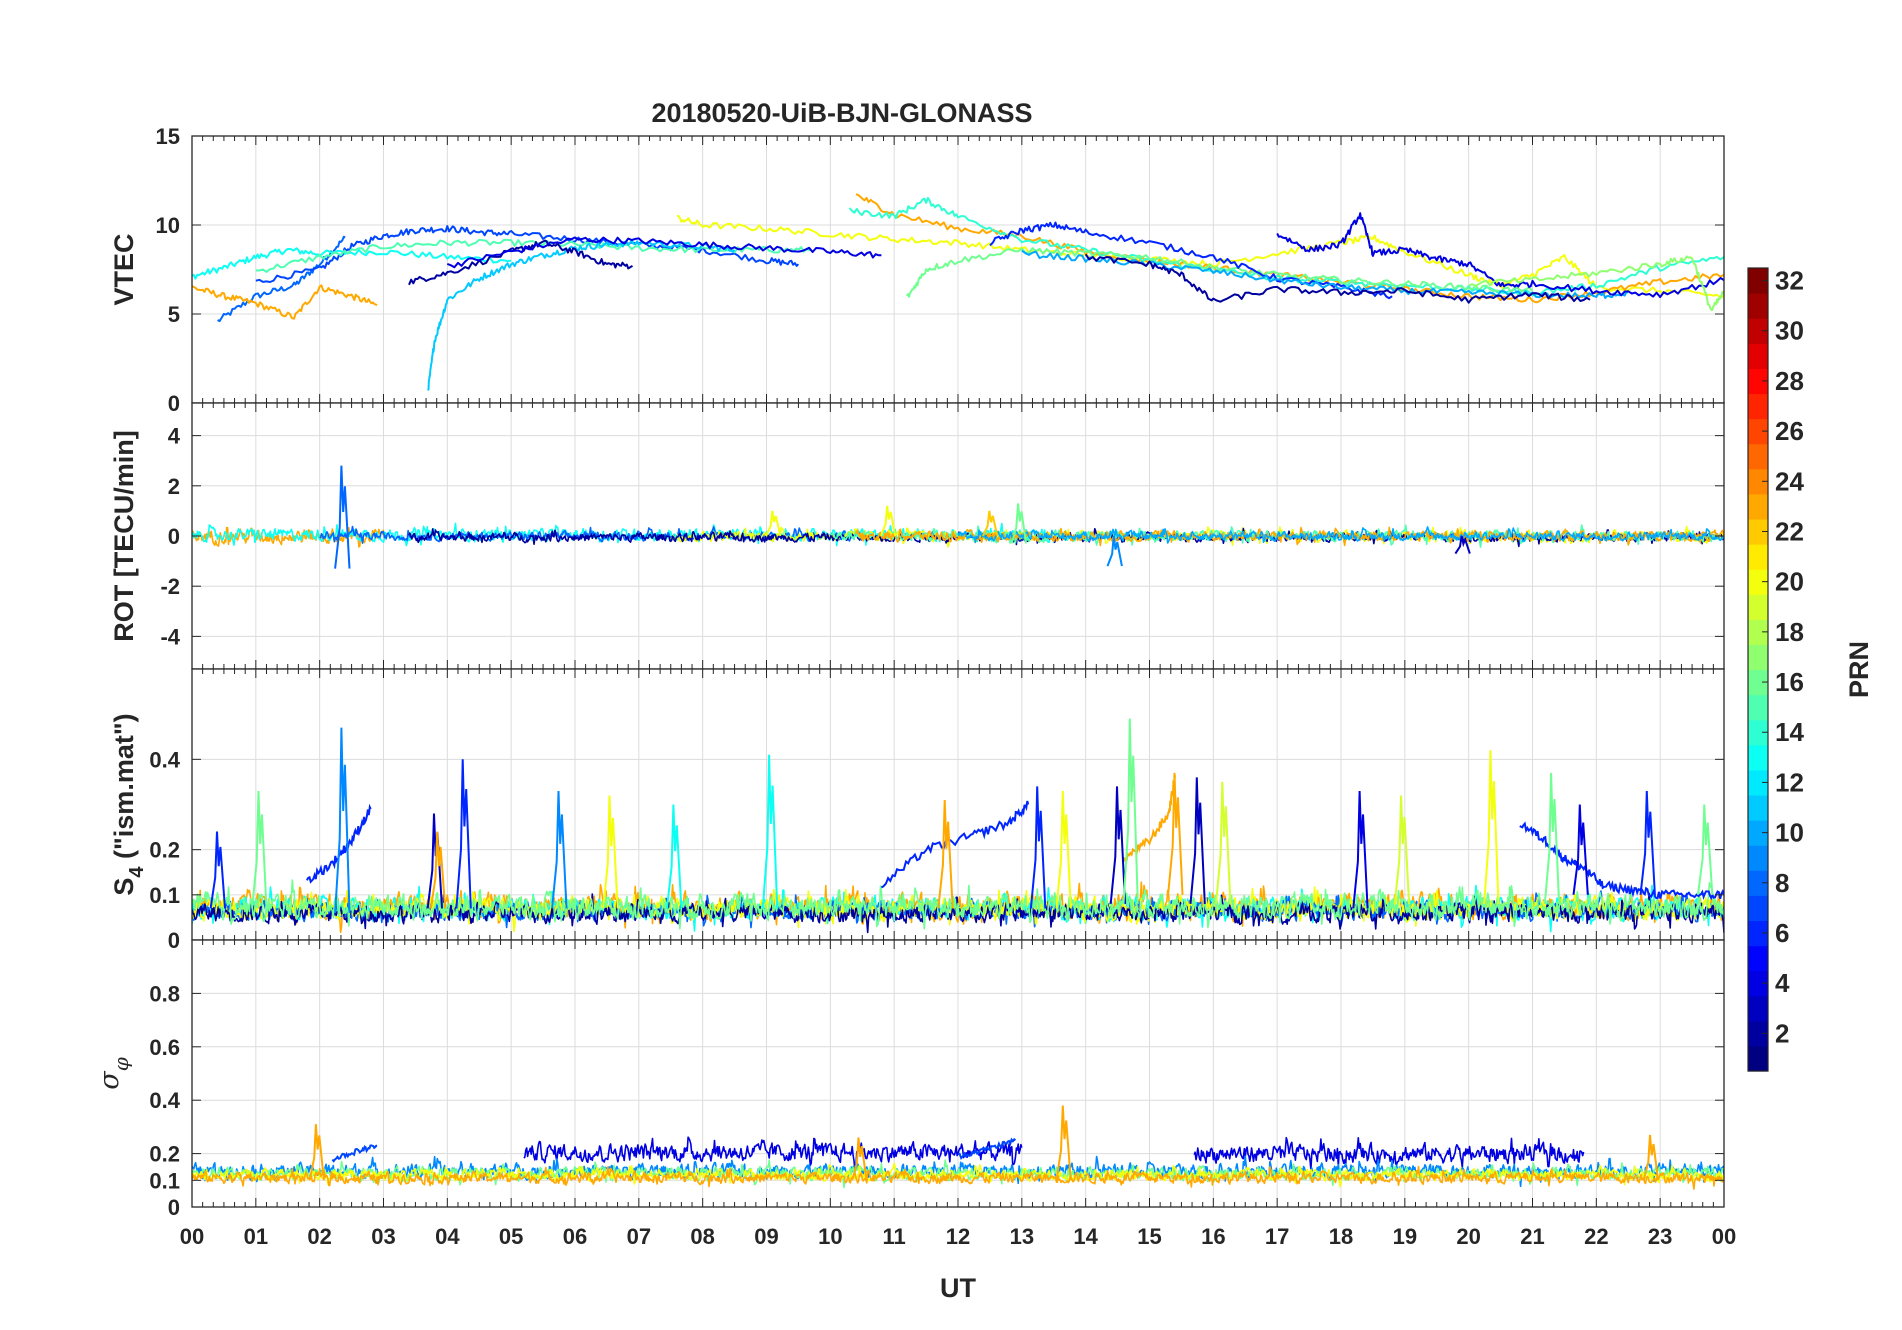  Describe the element at coordinates (124, 269) in the screenshot. I see `y-axis-label: VTEC` at that location.